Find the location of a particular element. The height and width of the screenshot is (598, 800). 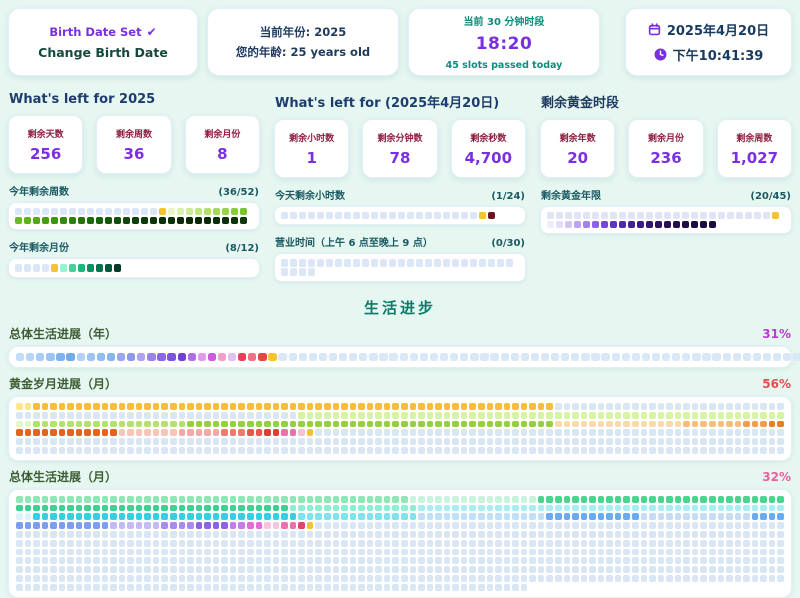

stat-value: 4,700 is located at coordinates (488, 158).